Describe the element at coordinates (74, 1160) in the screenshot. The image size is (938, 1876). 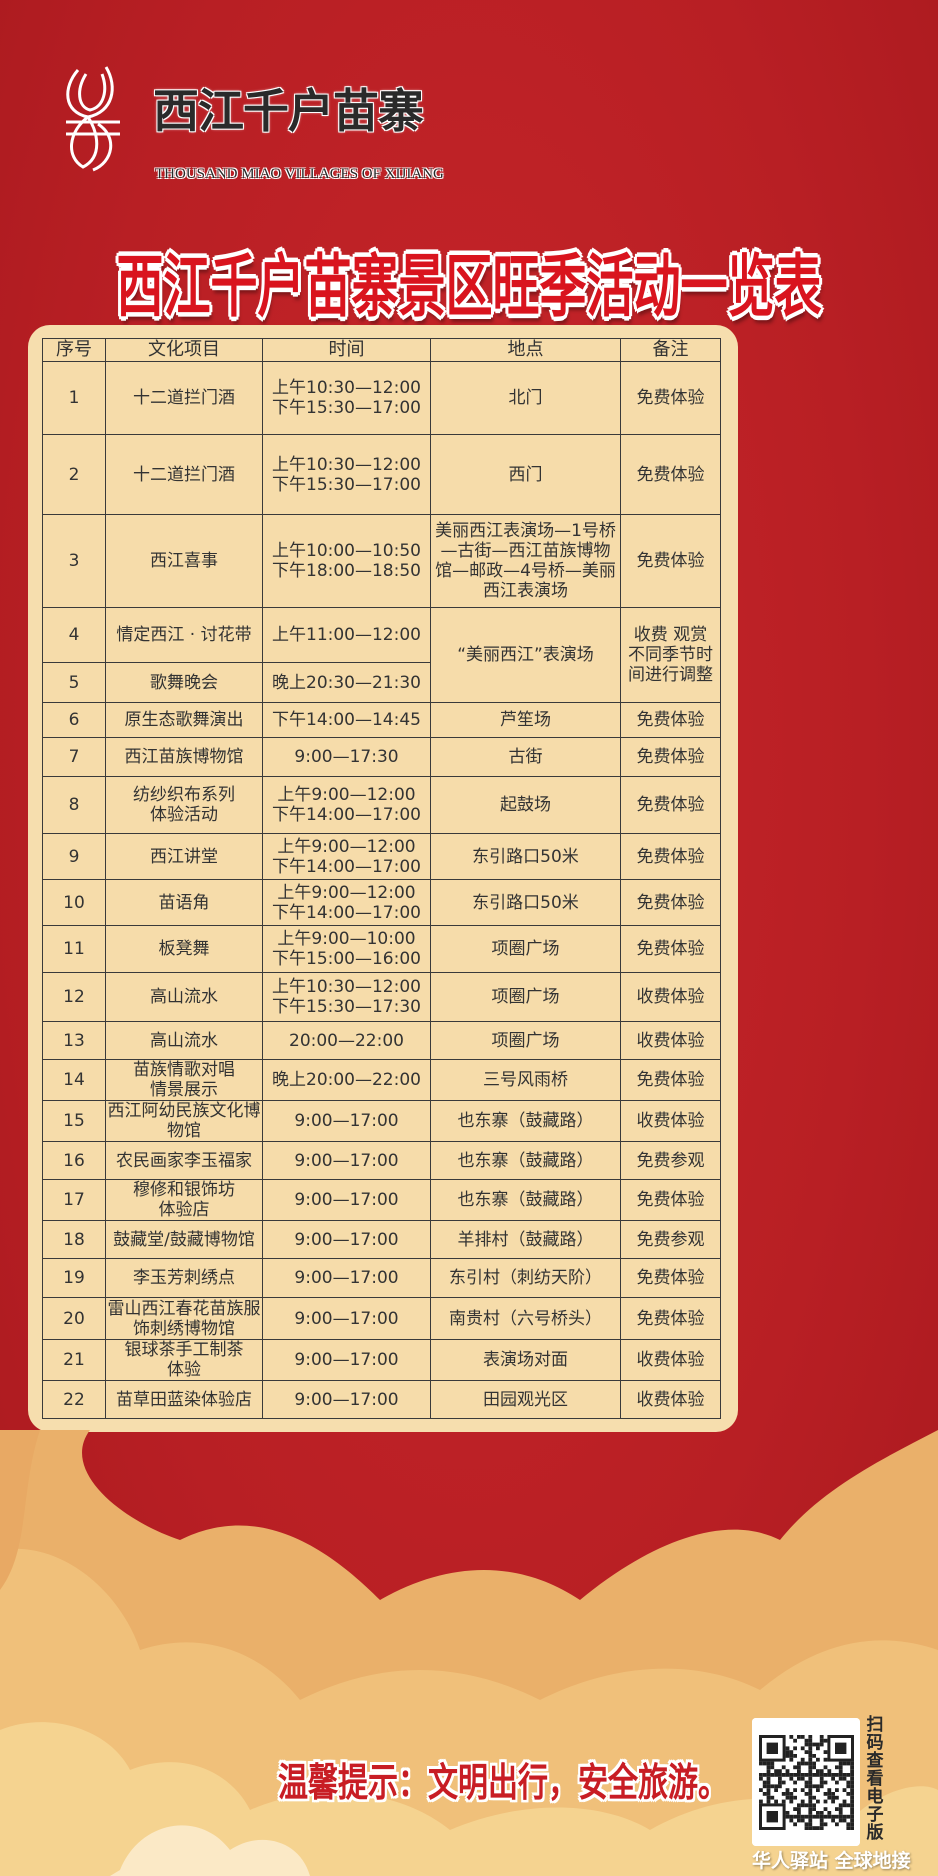
I see `cell-no: 16` at that location.